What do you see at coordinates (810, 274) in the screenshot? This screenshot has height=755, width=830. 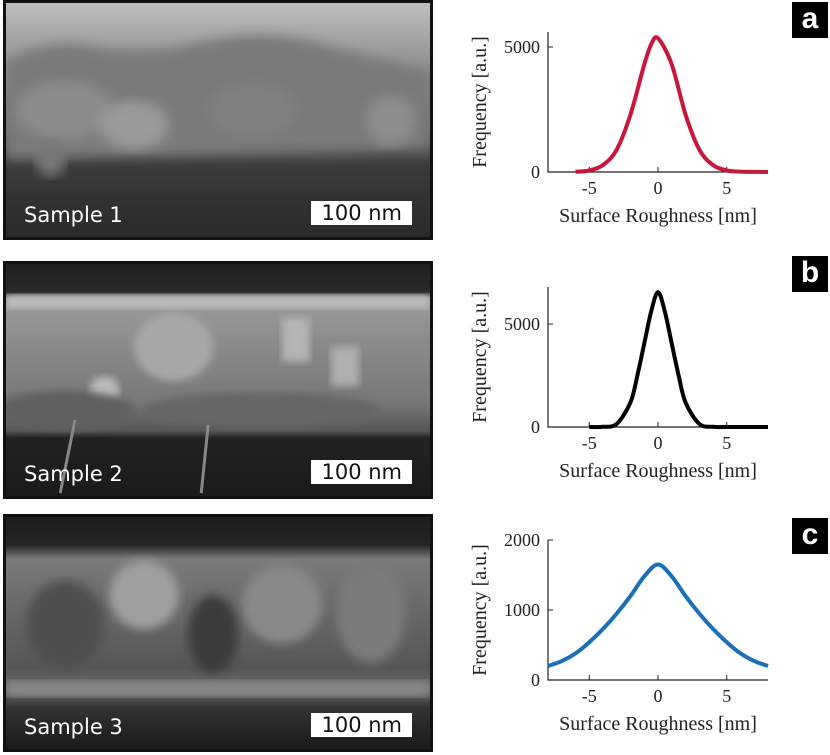 I see `panel-badge-b: b` at bounding box center [810, 274].